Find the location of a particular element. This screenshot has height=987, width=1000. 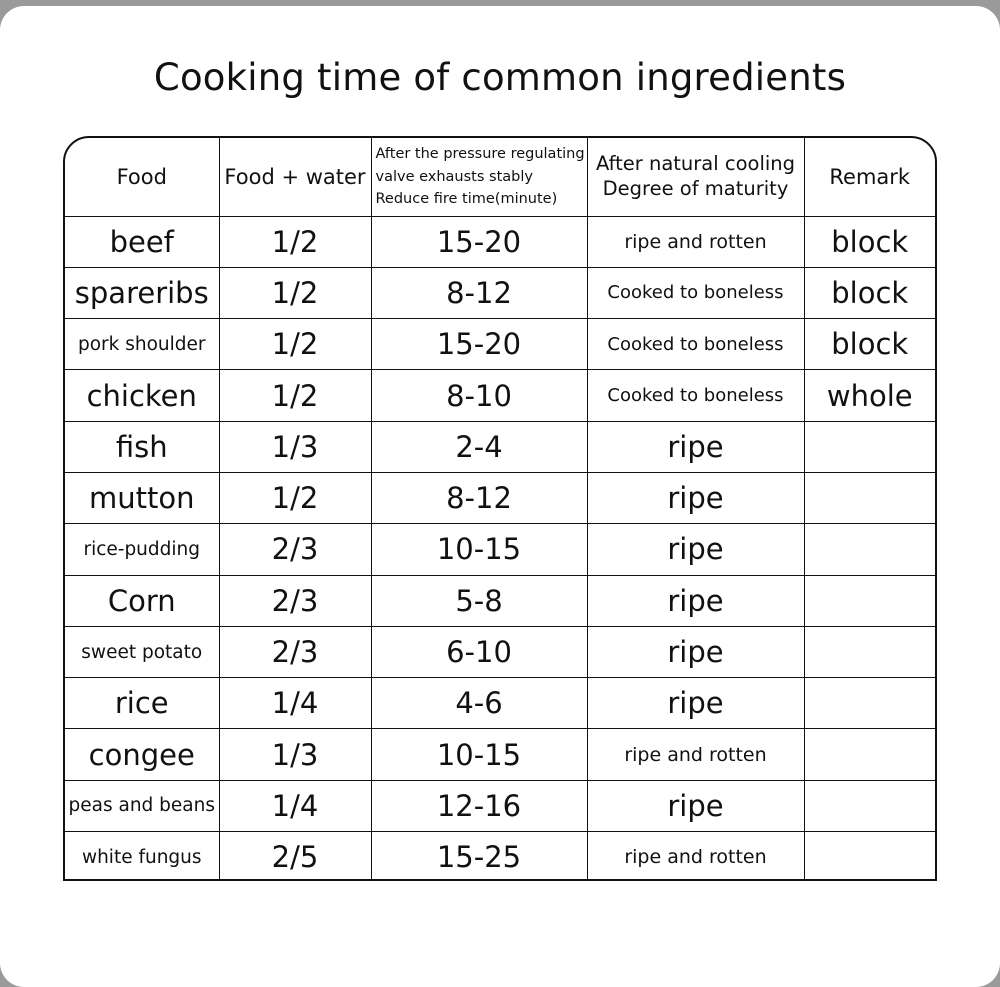

table-row: white fungus 2/5 15-25 ripe and rotten is located at coordinates (500, 855).